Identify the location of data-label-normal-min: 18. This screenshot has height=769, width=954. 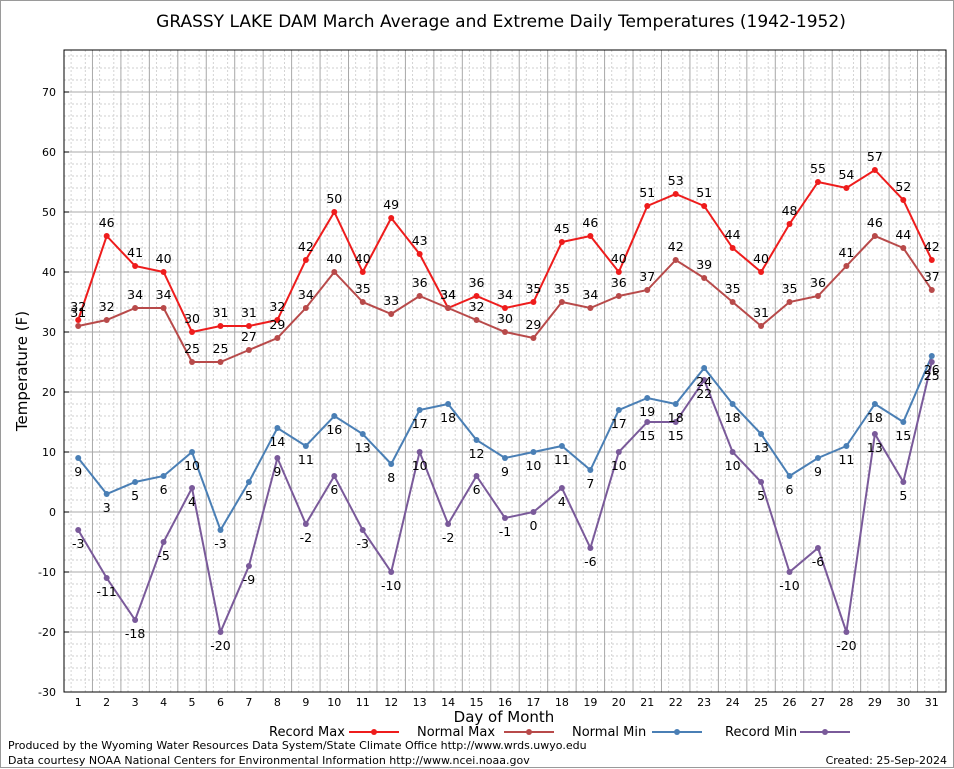
(448, 417).